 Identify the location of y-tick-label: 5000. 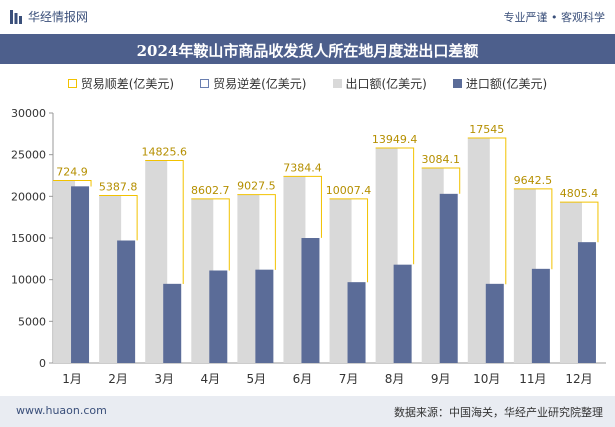
(32, 321).